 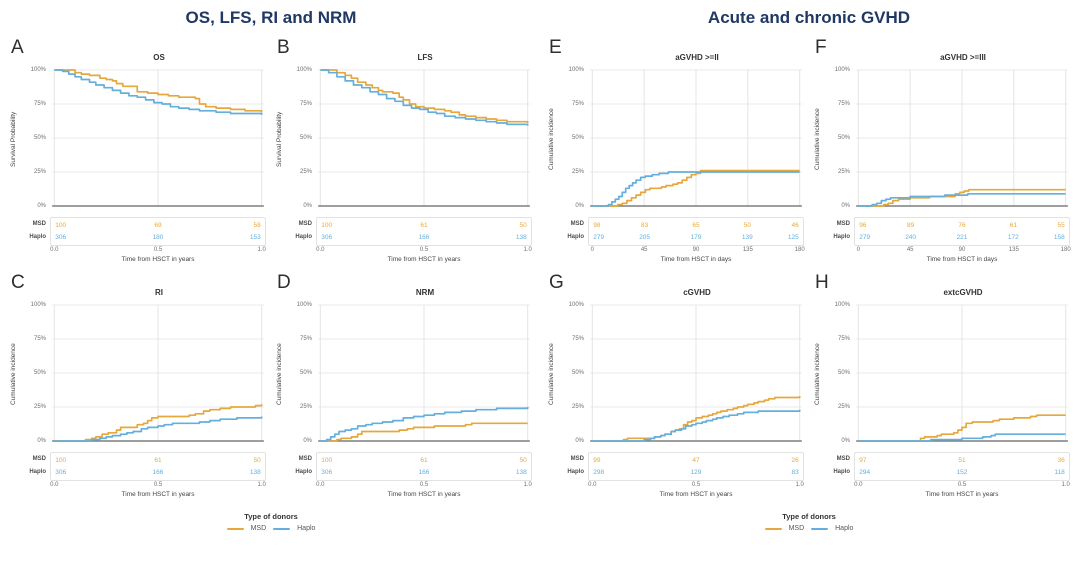 I want to click on risk-table: 96 89 76 61 55 279 240 221 172 158, so click(x=962, y=231).